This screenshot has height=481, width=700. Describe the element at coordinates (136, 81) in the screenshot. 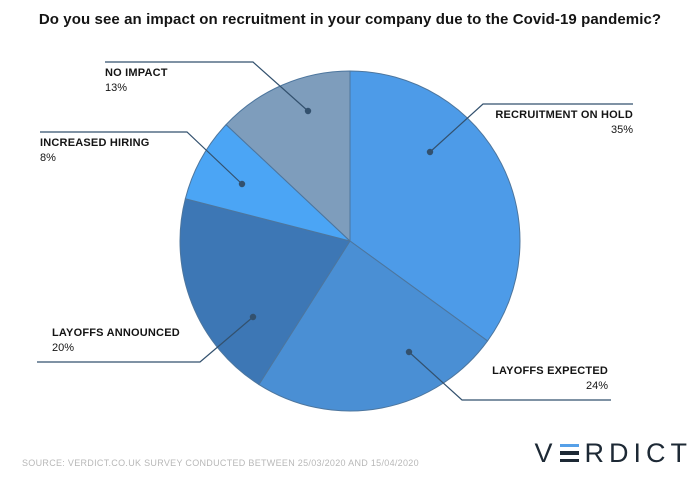

I see `callout-no-impact: NO IMPACT 13%` at that location.